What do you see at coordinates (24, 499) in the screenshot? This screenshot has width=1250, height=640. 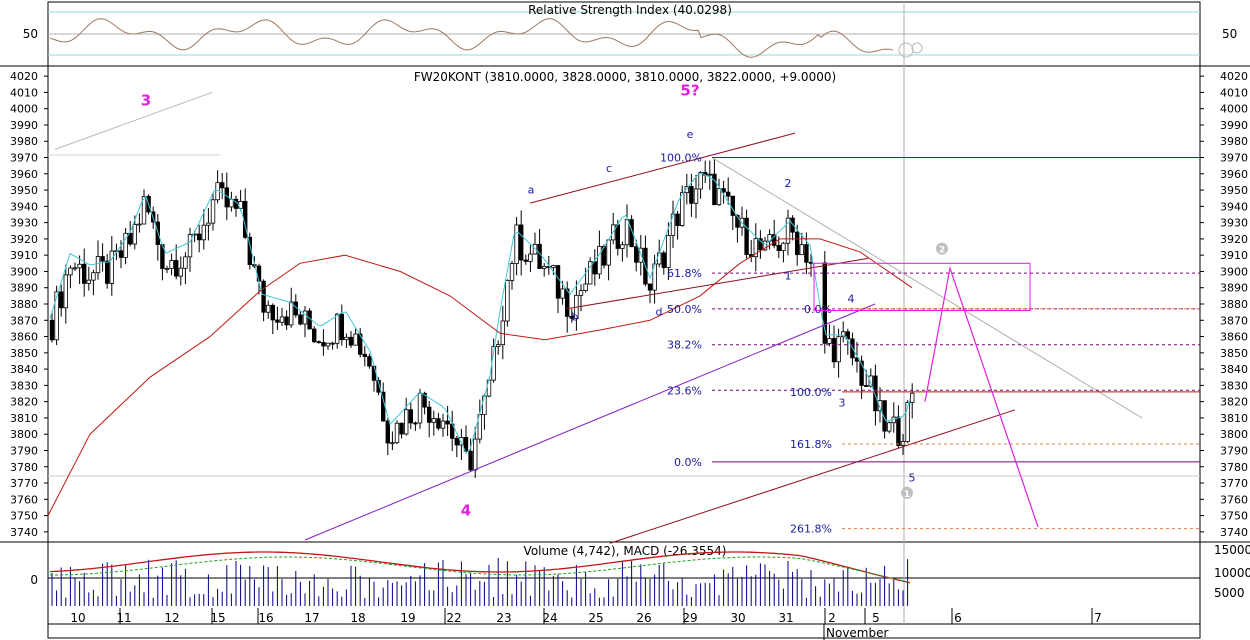 I see `y-tick-label-left: 3760` at bounding box center [24, 499].